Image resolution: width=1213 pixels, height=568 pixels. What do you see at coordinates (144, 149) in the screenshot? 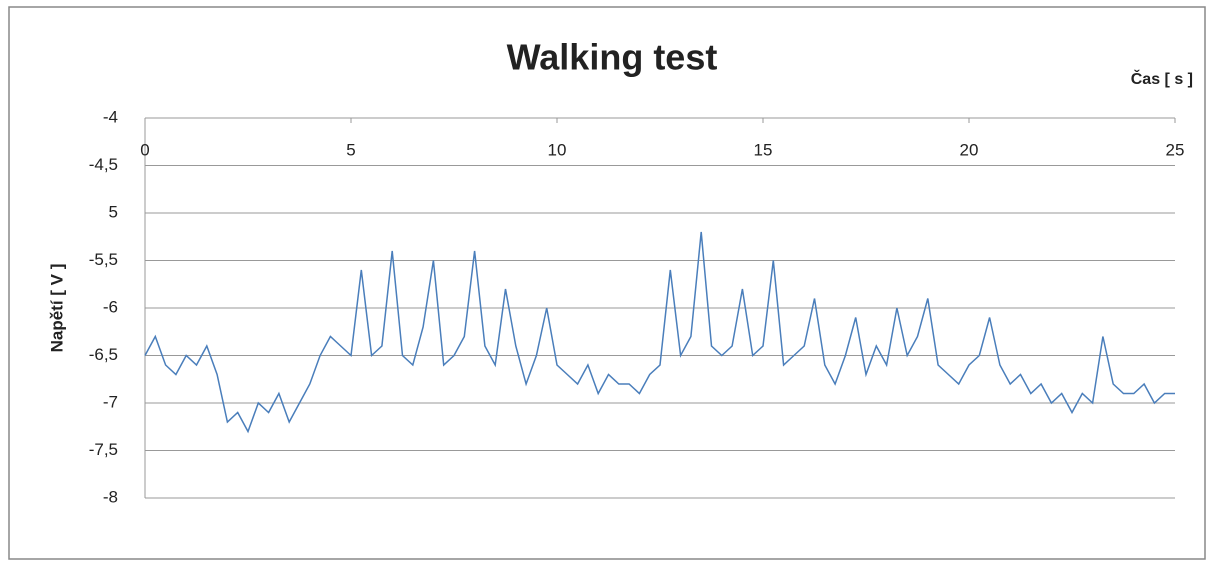
I see `x-tick-label: 0` at bounding box center [144, 149].